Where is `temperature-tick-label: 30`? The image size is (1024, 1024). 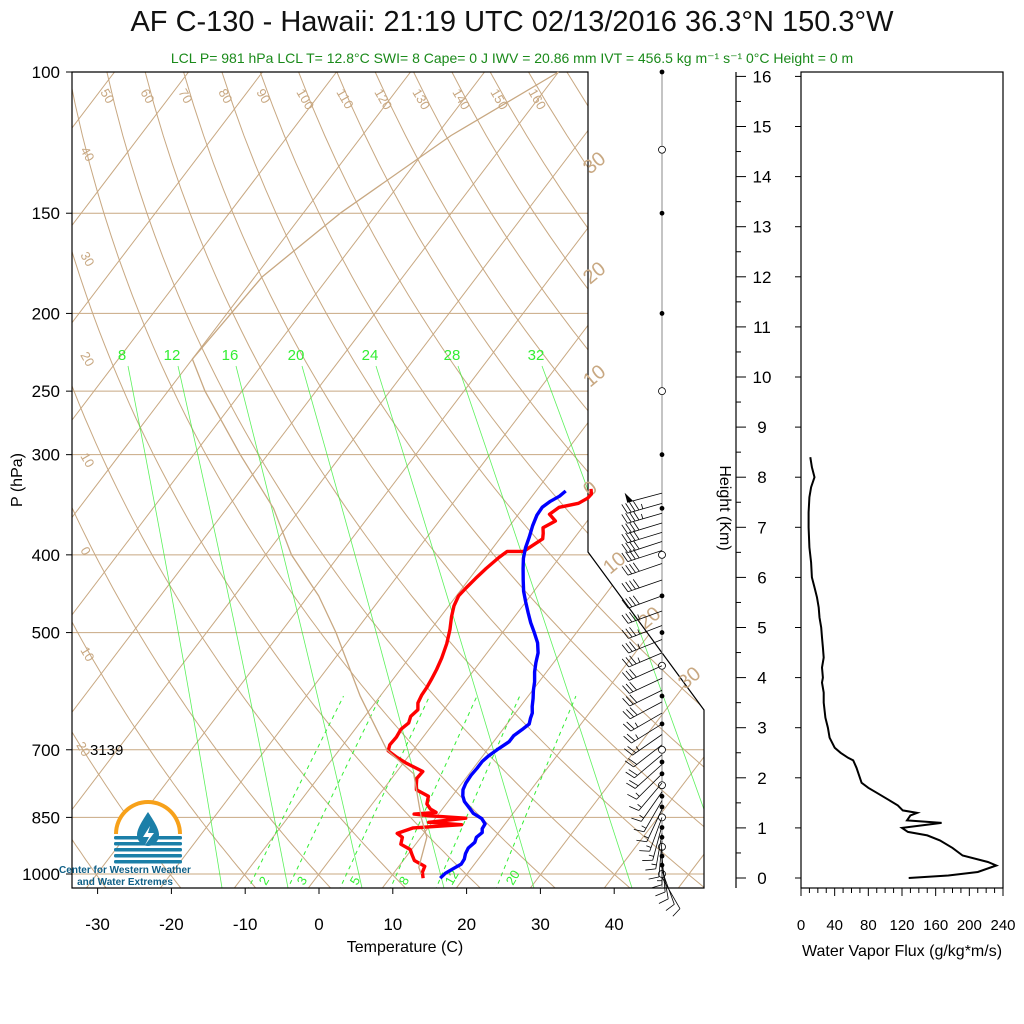 temperature-tick-label: 30 is located at coordinates (540, 924).